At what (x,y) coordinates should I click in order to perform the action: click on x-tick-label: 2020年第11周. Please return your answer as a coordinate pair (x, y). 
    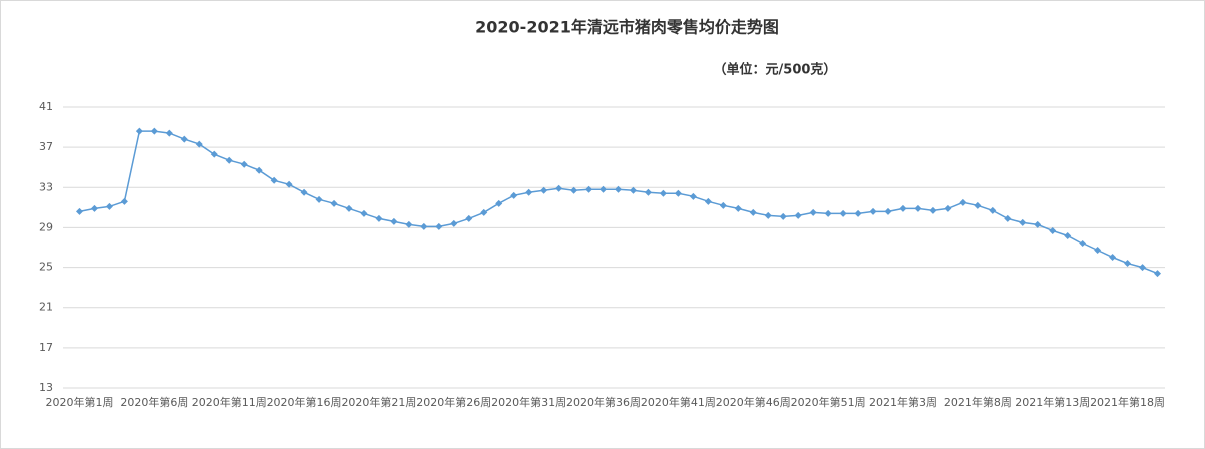
    Looking at the image, I should click on (229, 402).